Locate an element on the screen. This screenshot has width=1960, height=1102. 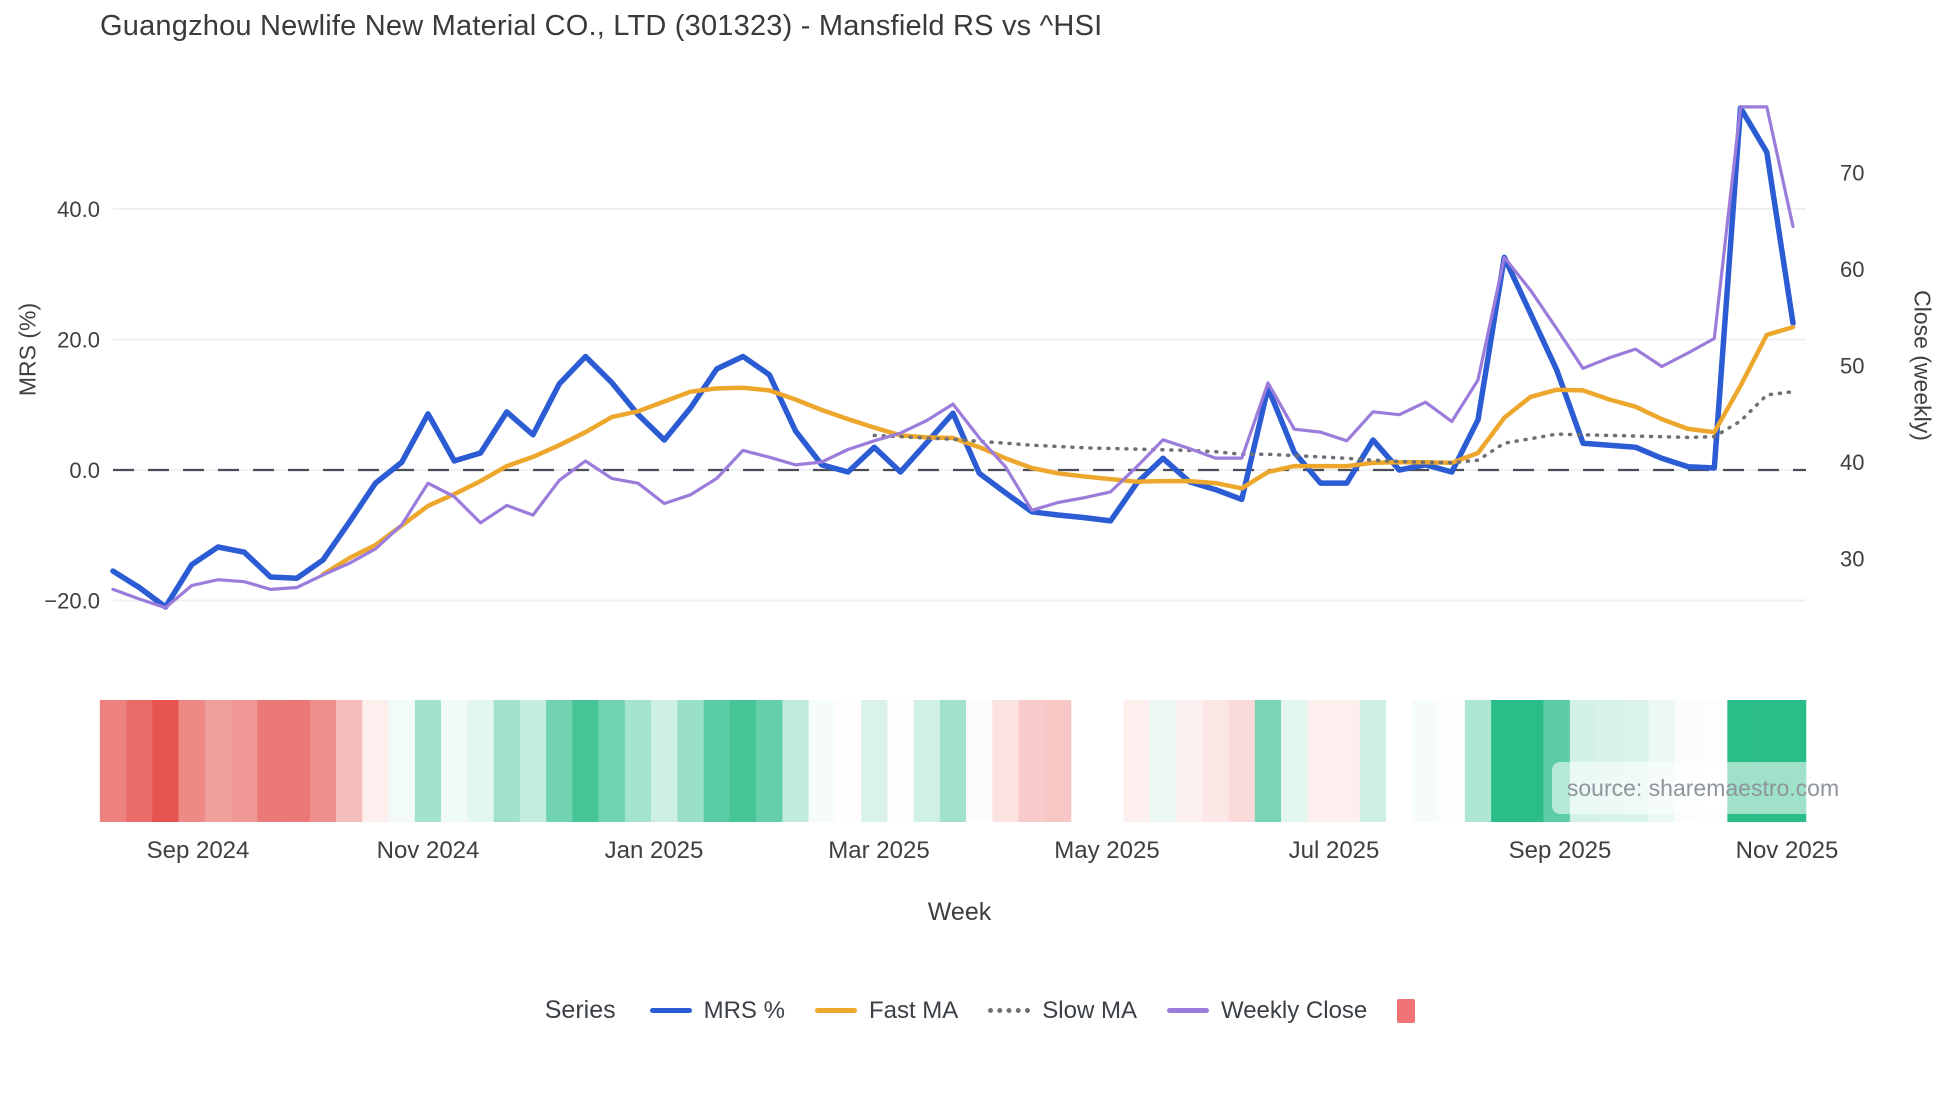
x-tick-label: Nov 2024 is located at coordinates (428, 850).